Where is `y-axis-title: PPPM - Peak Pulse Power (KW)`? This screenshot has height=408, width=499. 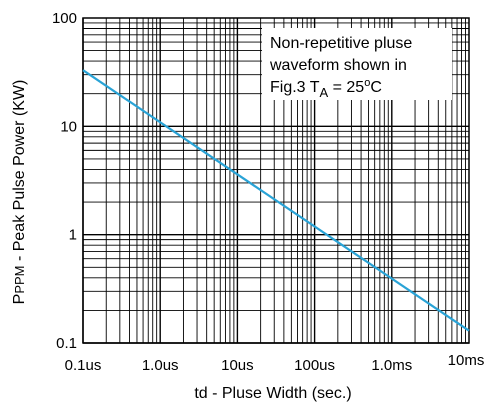
y-axis-title: PPPM - Peak Pulse Power (KW) is located at coordinates (19, 192).